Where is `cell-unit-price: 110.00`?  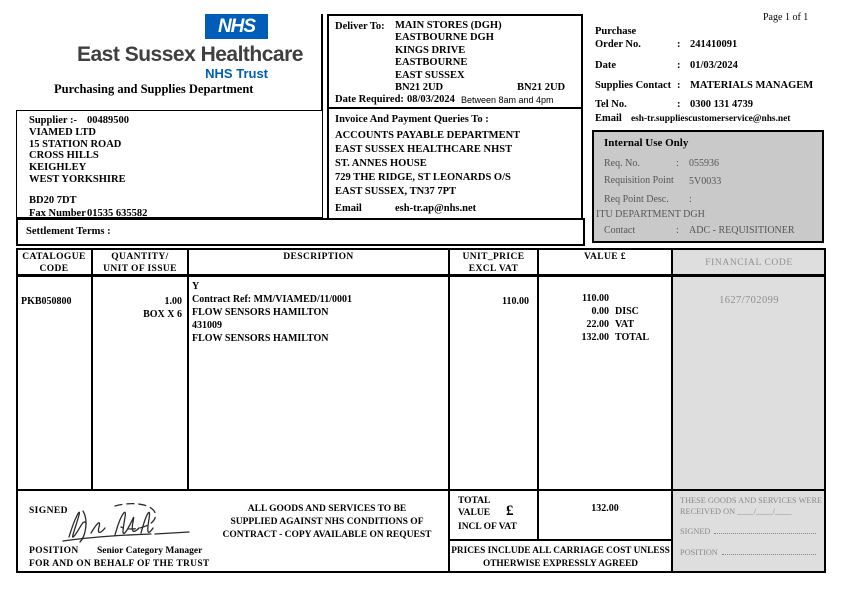 cell-unit-price: 110.00 is located at coordinates (493, 383).